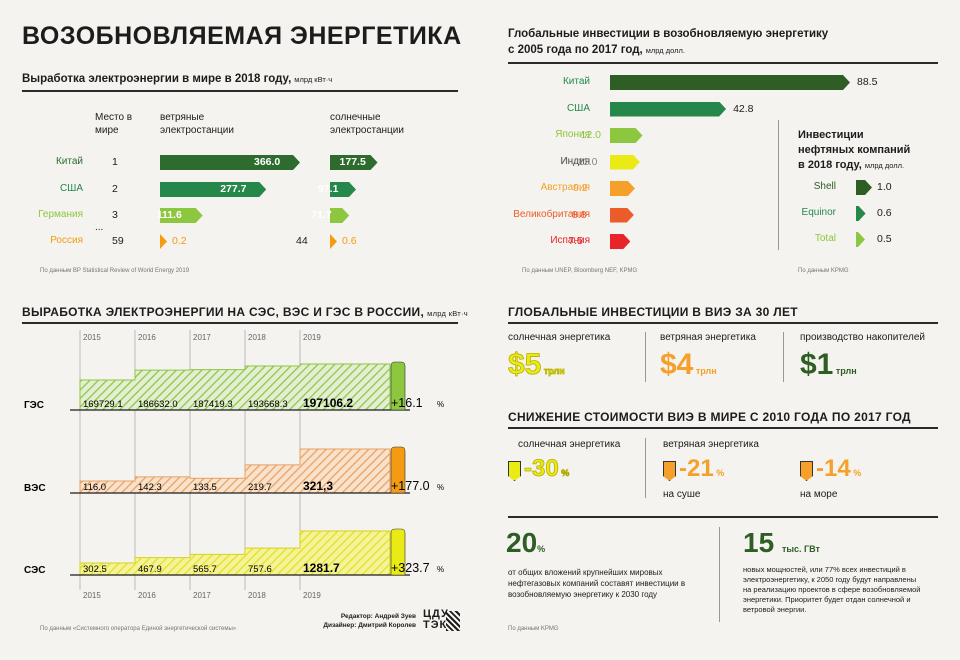 The image size is (960, 660). What do you see at coordinates (435, 625) in the screenshot?
I see `logo-text-2: ТЭК` at bounding box center [435, 625].